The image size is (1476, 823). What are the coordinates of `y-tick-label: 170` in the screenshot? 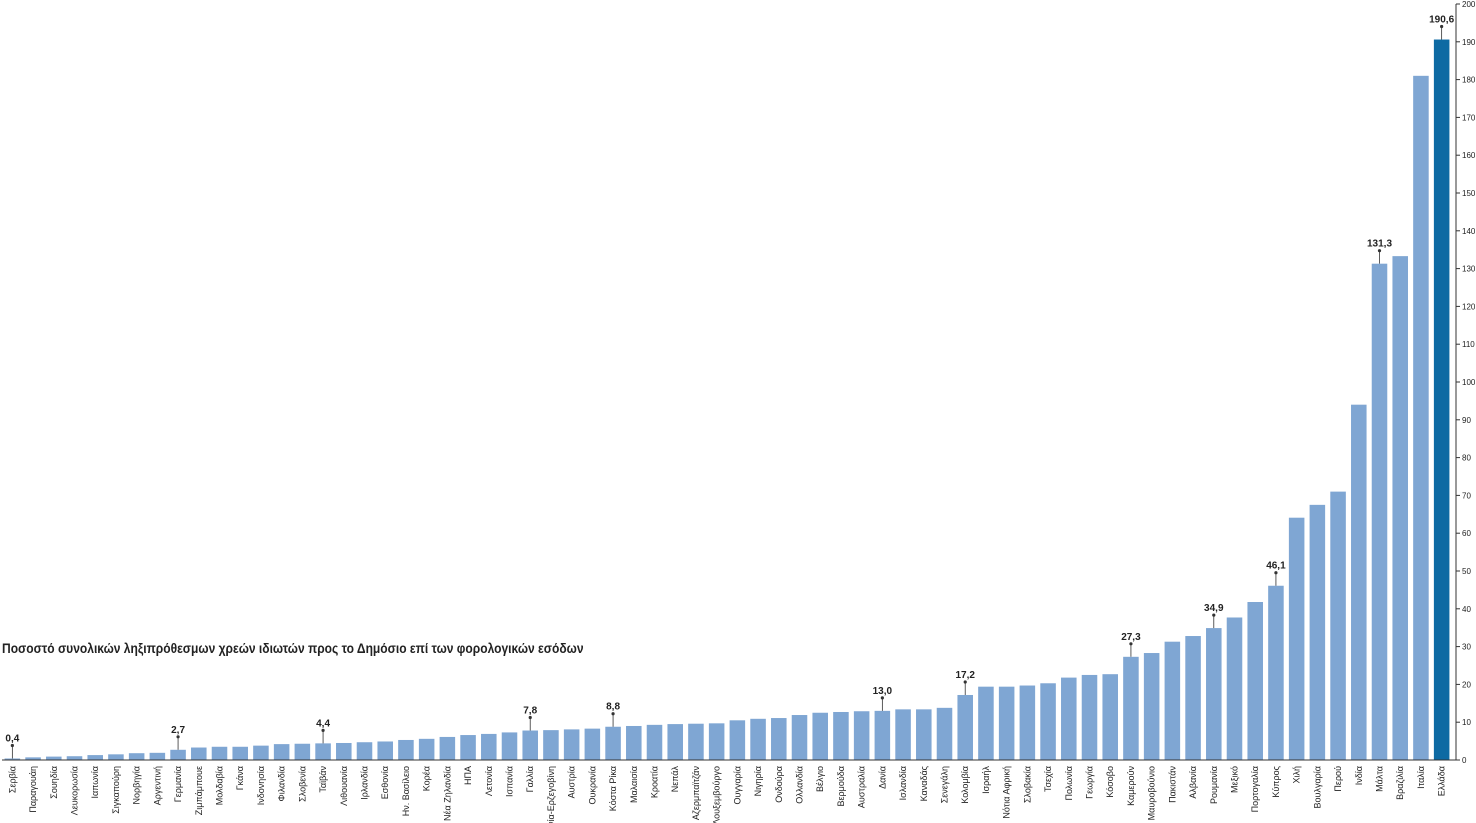 It's located at (1469, 117).